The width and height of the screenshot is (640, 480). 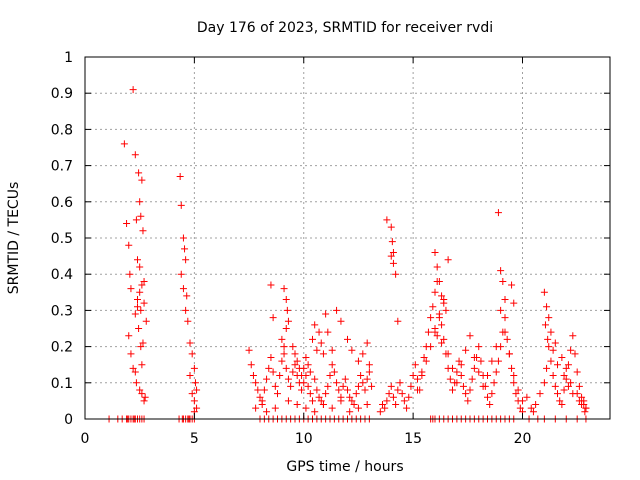 I want to click on y-tick-label: 0.8, so click(x=62, y=130).